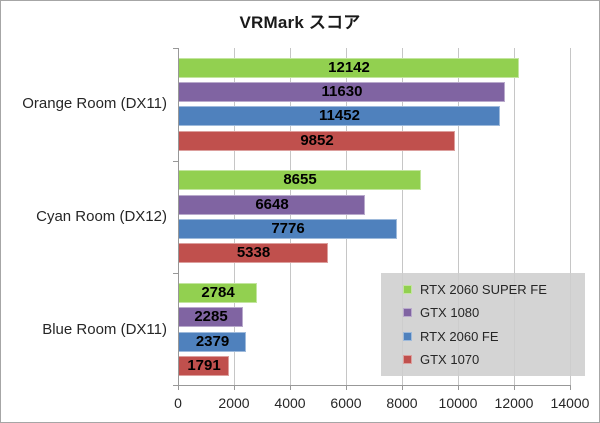 This screenshot has width=600, height=423. I want to click on bar-value-label: 12142, so click(349, 67).